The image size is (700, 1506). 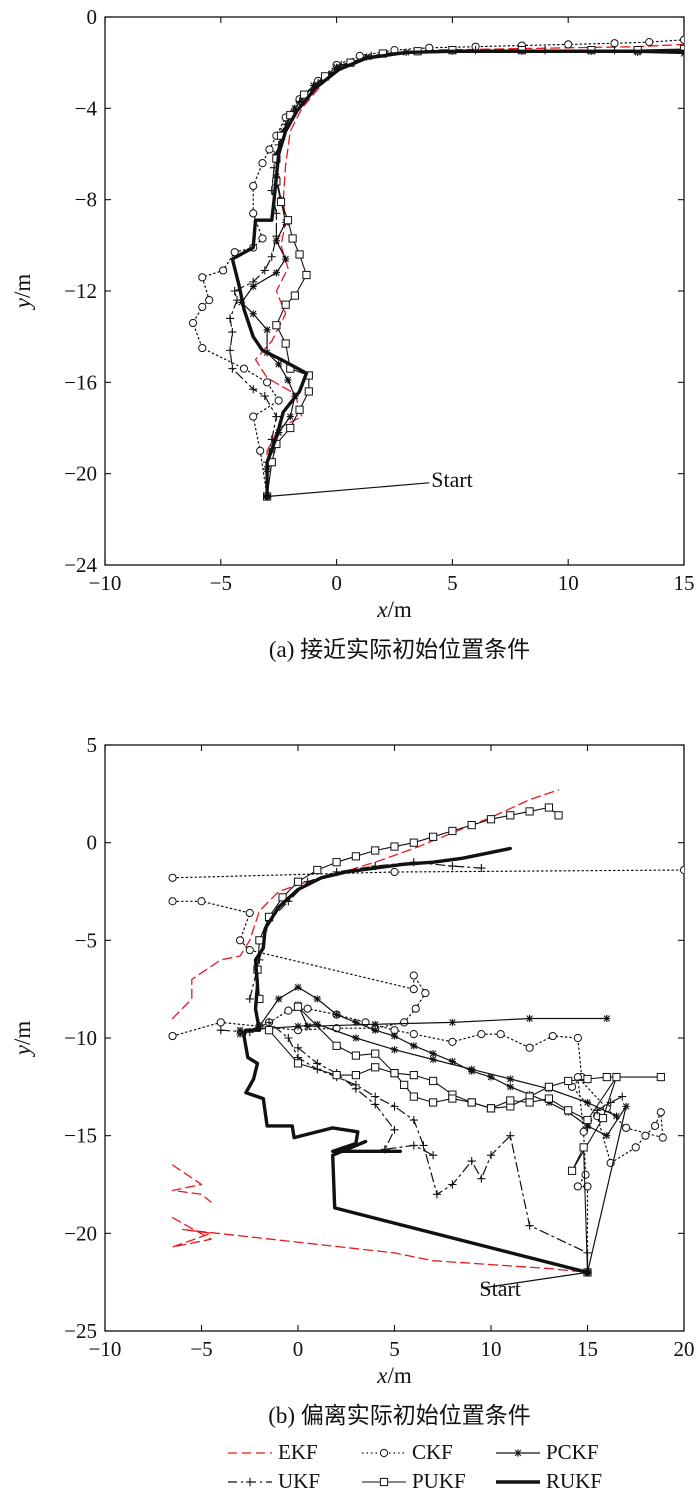 I want to click on start-leader-line, so click(x=348, y=490).